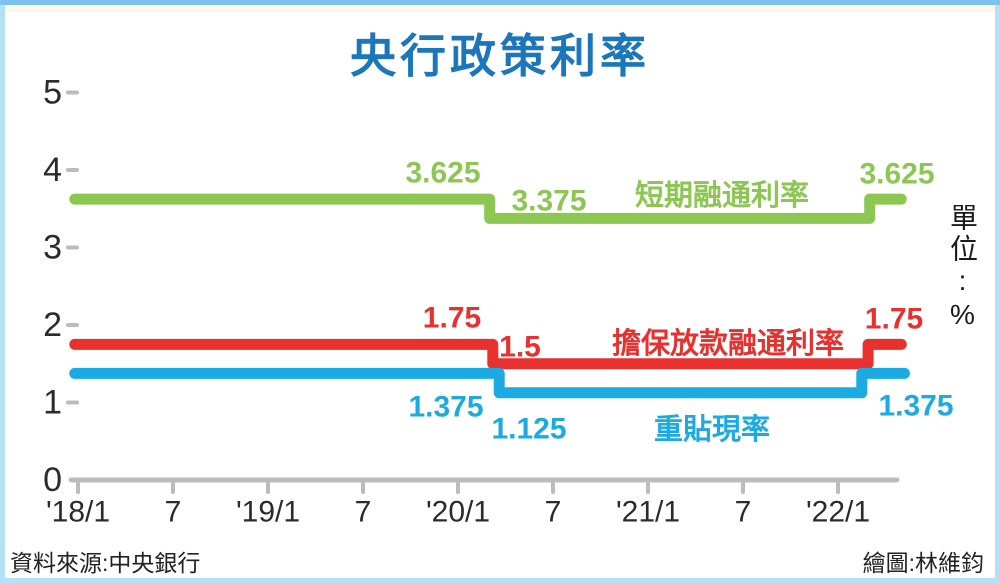  Describe the element at coordinates (500, 8) in the screenshot. I see `cream-strip` at that location.